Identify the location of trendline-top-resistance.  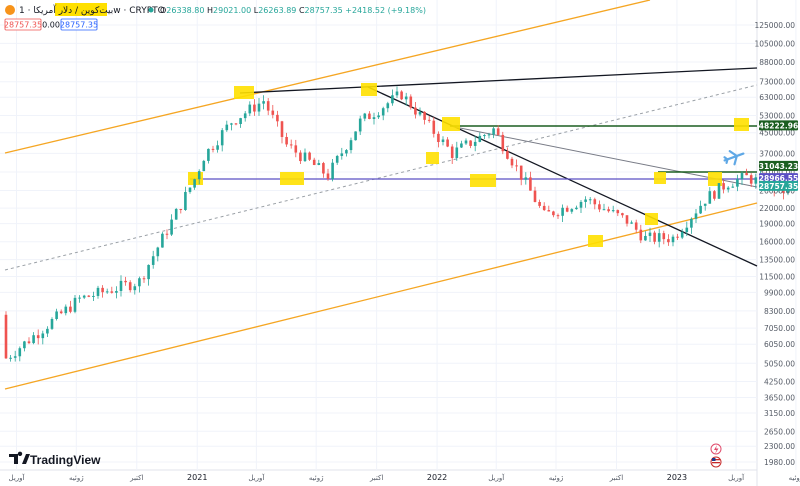
(498, 80).